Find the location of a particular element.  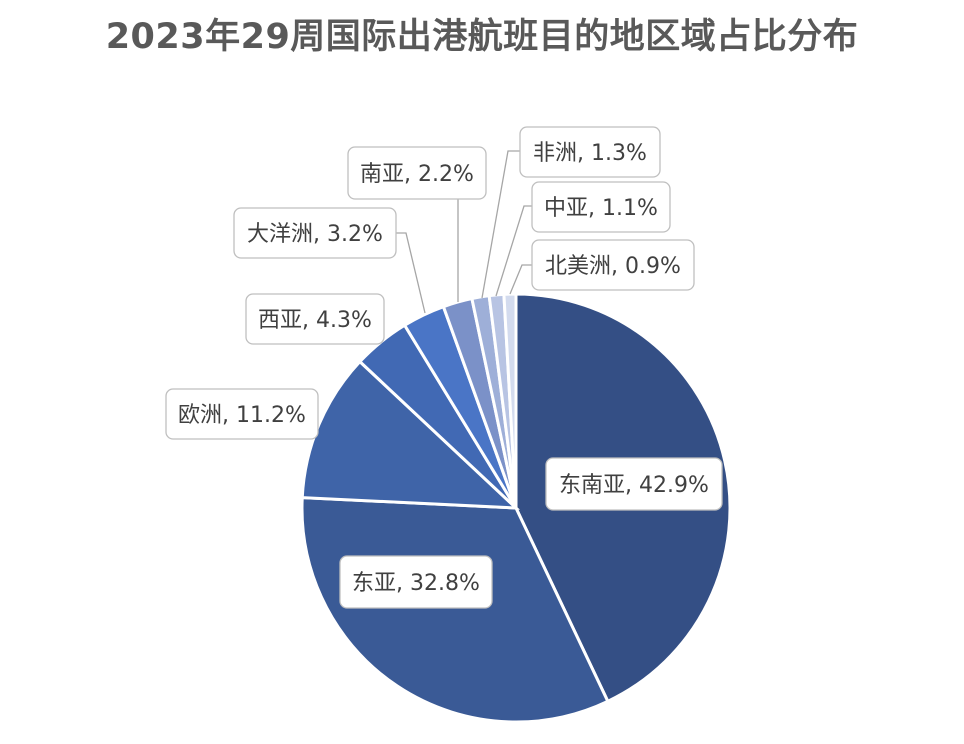

data-label-1: 东南亚, 42.9% is located at coordinates (634, 484).